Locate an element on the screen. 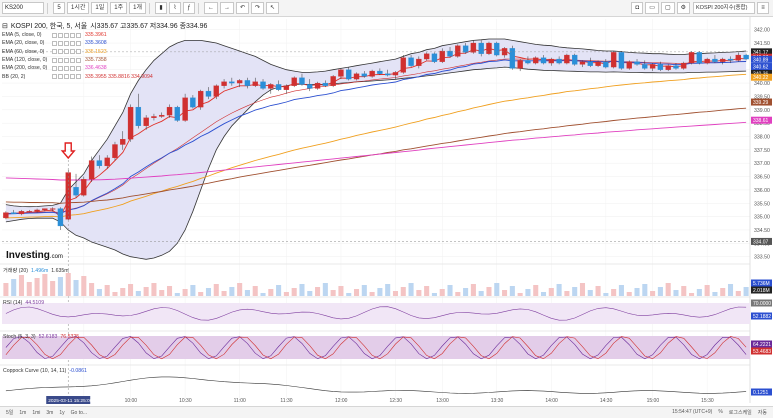 This screenshot has width=773, height=418. stoch-legend-v1: 52.6183 is located at coordinates (48, 337).